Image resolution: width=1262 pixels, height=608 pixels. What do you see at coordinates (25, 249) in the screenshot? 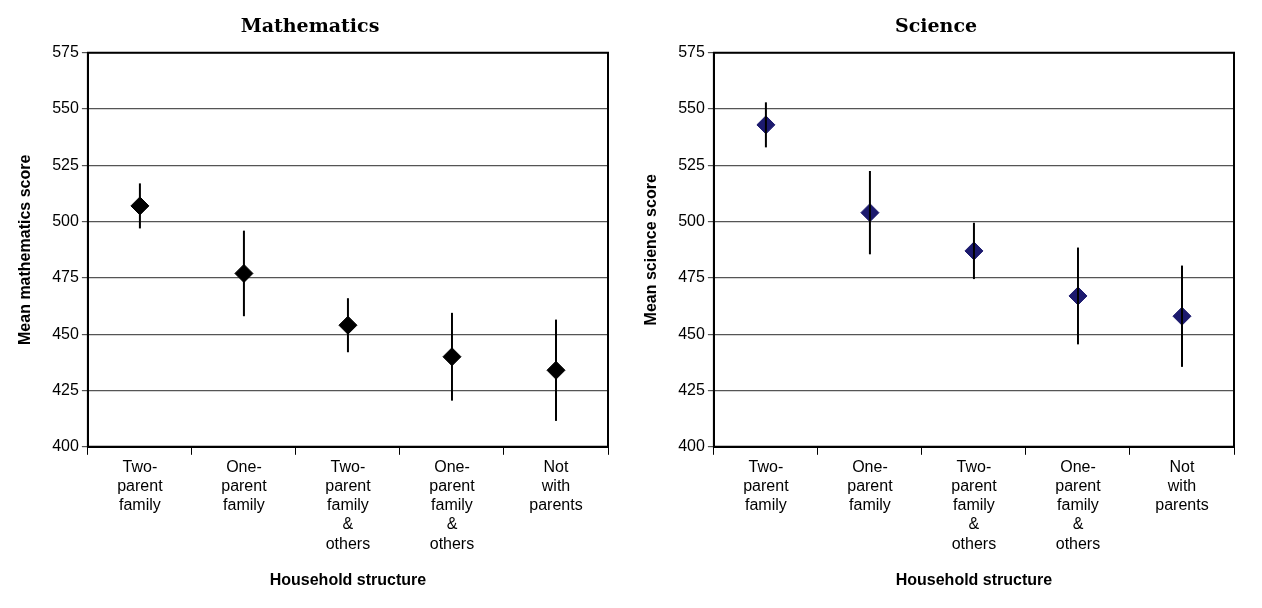
I see `y-axis-title: Mean mathematics score` at bounding box center [25, 249].